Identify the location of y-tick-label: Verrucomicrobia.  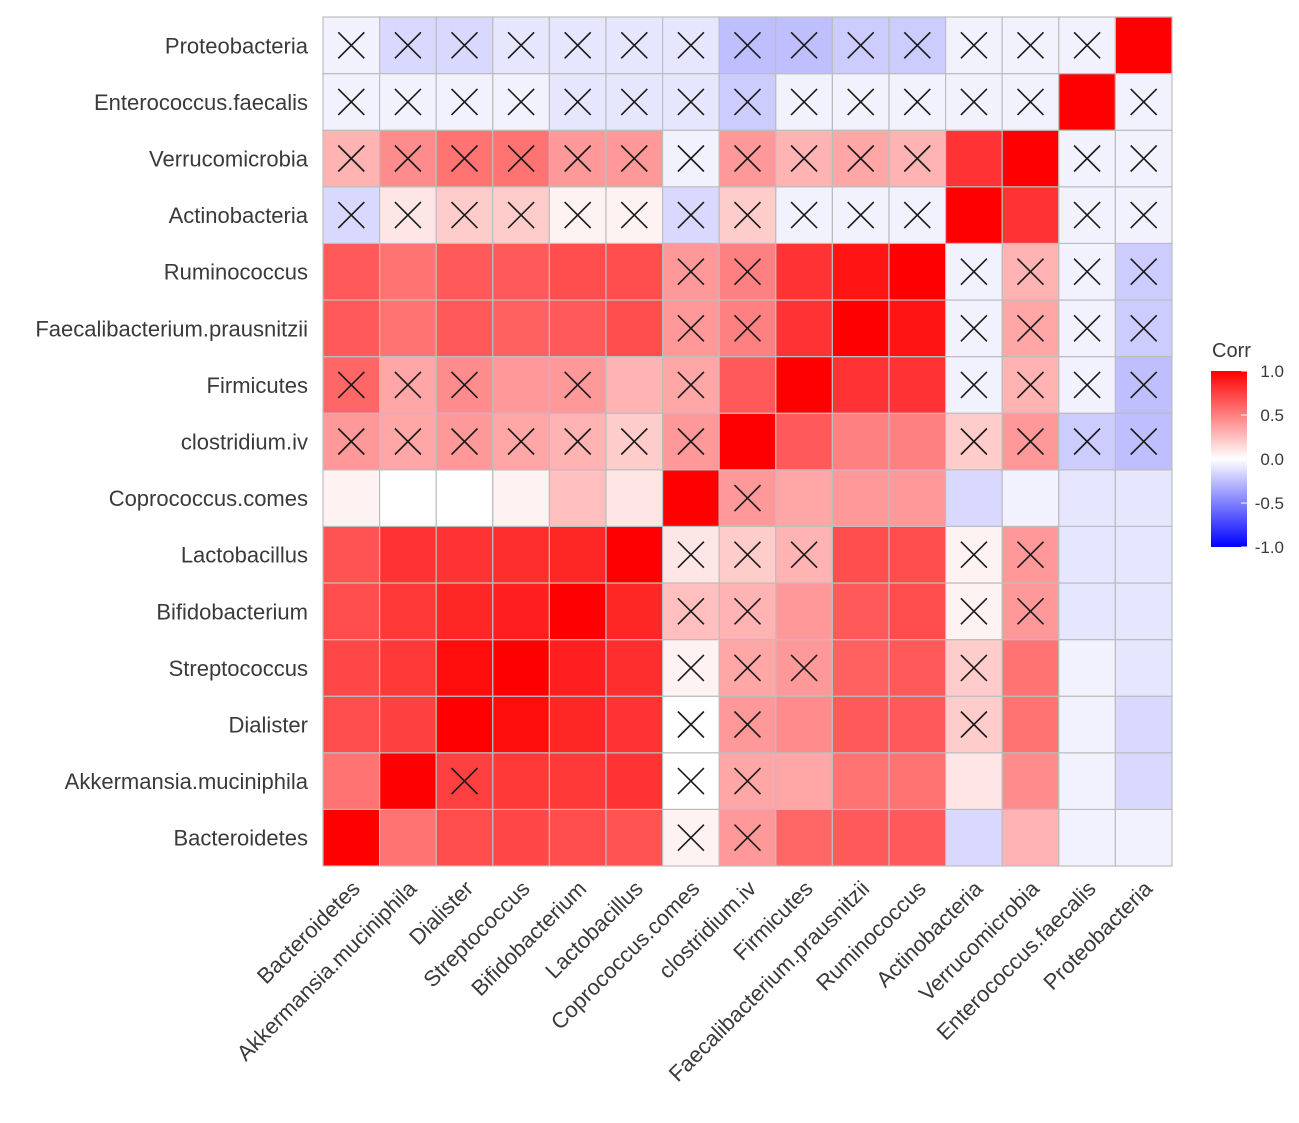
(229, 159).